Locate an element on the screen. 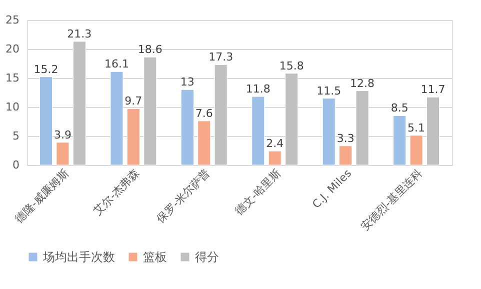  x-tick-label: 安德烈-基里连科 is located at coordinates (391, 200).